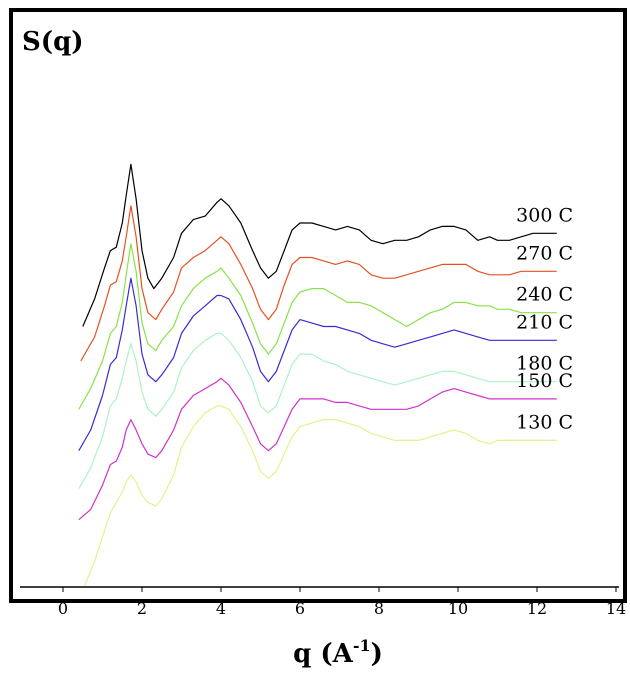 This screenshot has width=630, height=674. I want to click on x-tick-label-6: 6, so click(300, 608).